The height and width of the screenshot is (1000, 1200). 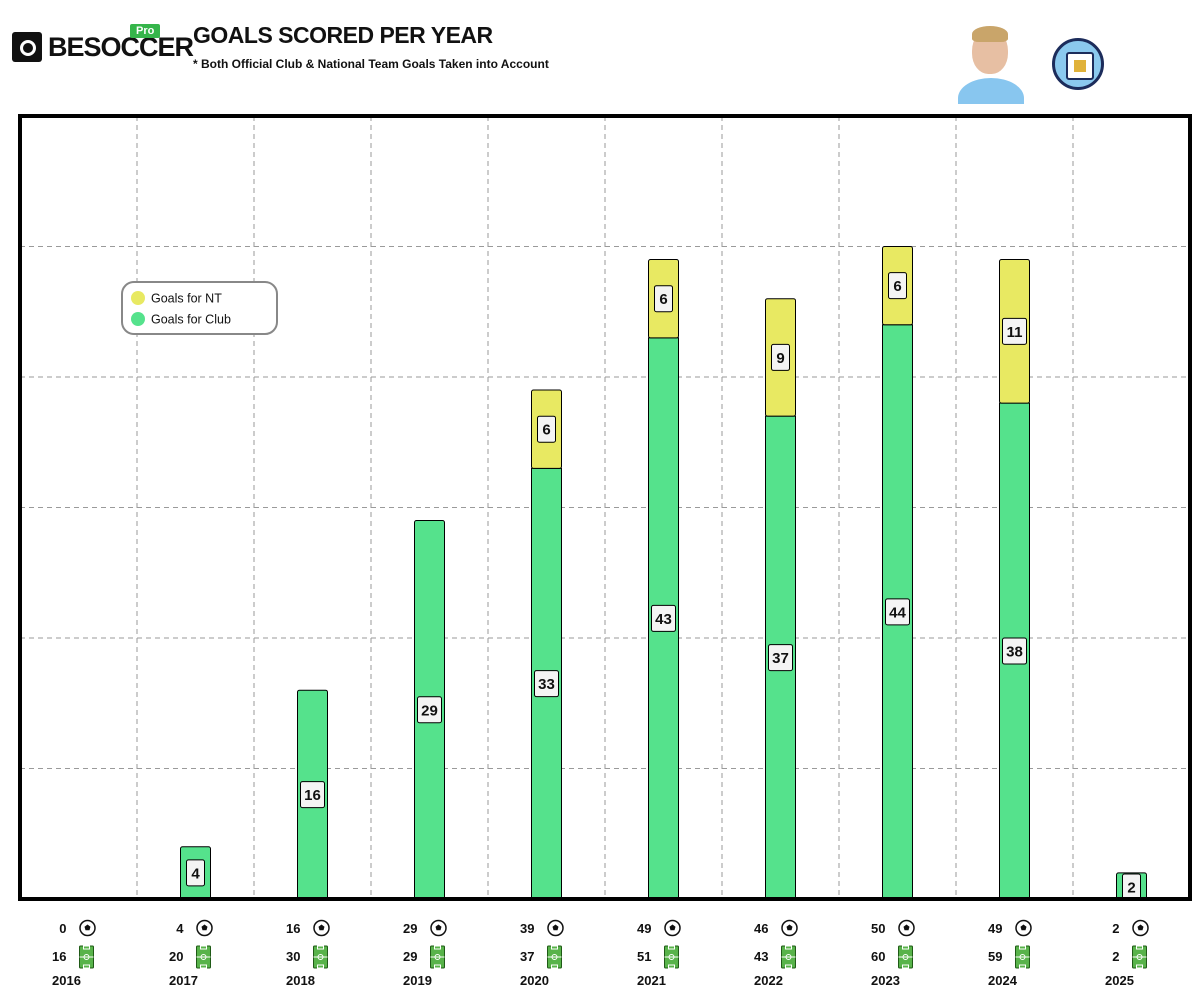 I want to click on total-goals-value: 50, so click(x=878, y=928).